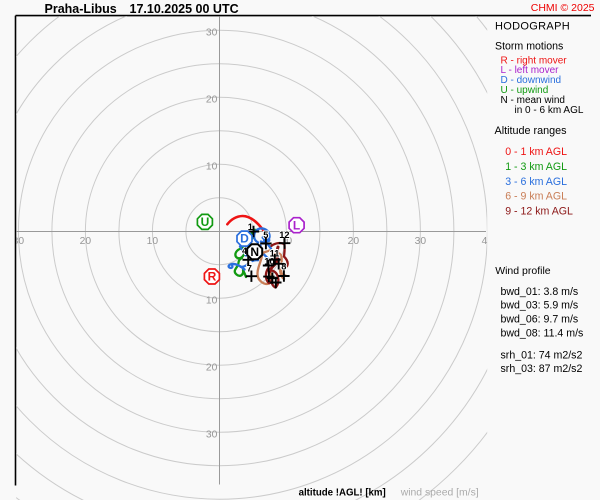 This screenshot has width=600, height=500. I want to click on svg-text: N - mean wind, so click(533, 100).